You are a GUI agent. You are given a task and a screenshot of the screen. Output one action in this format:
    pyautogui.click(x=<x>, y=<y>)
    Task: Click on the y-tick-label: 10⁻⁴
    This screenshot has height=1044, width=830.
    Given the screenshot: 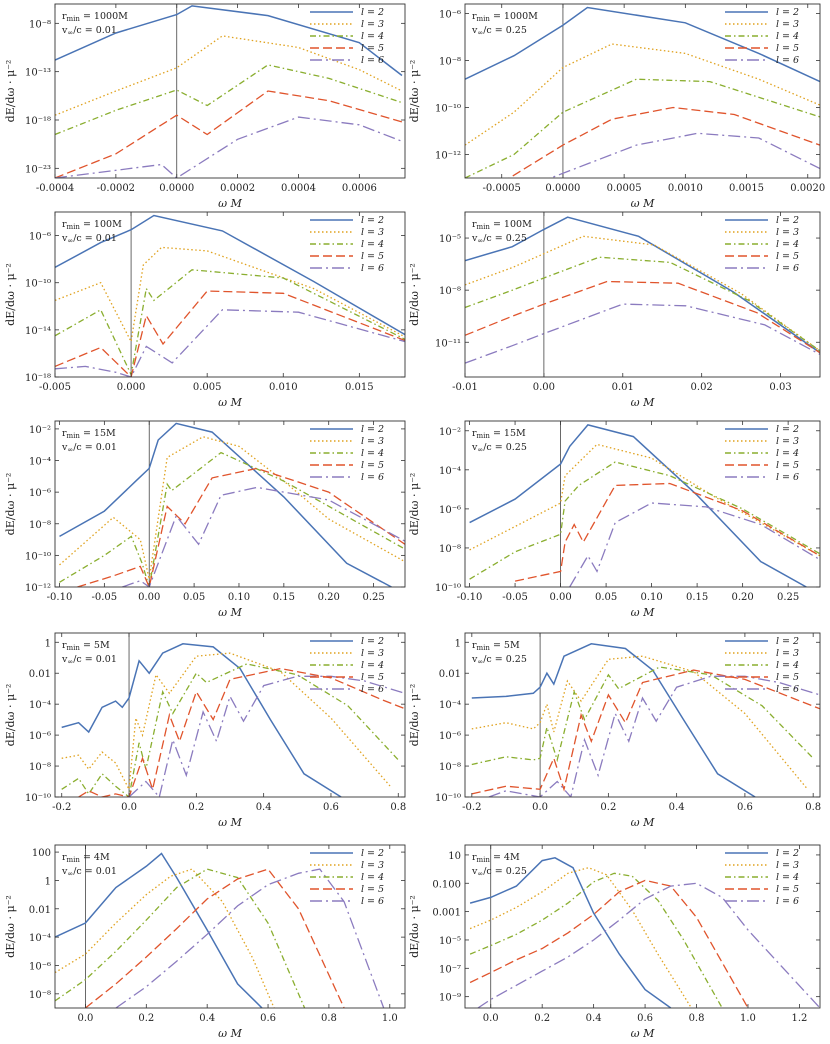 What is the action you would take?
    pyautogui.click(x=40, y=705)
    